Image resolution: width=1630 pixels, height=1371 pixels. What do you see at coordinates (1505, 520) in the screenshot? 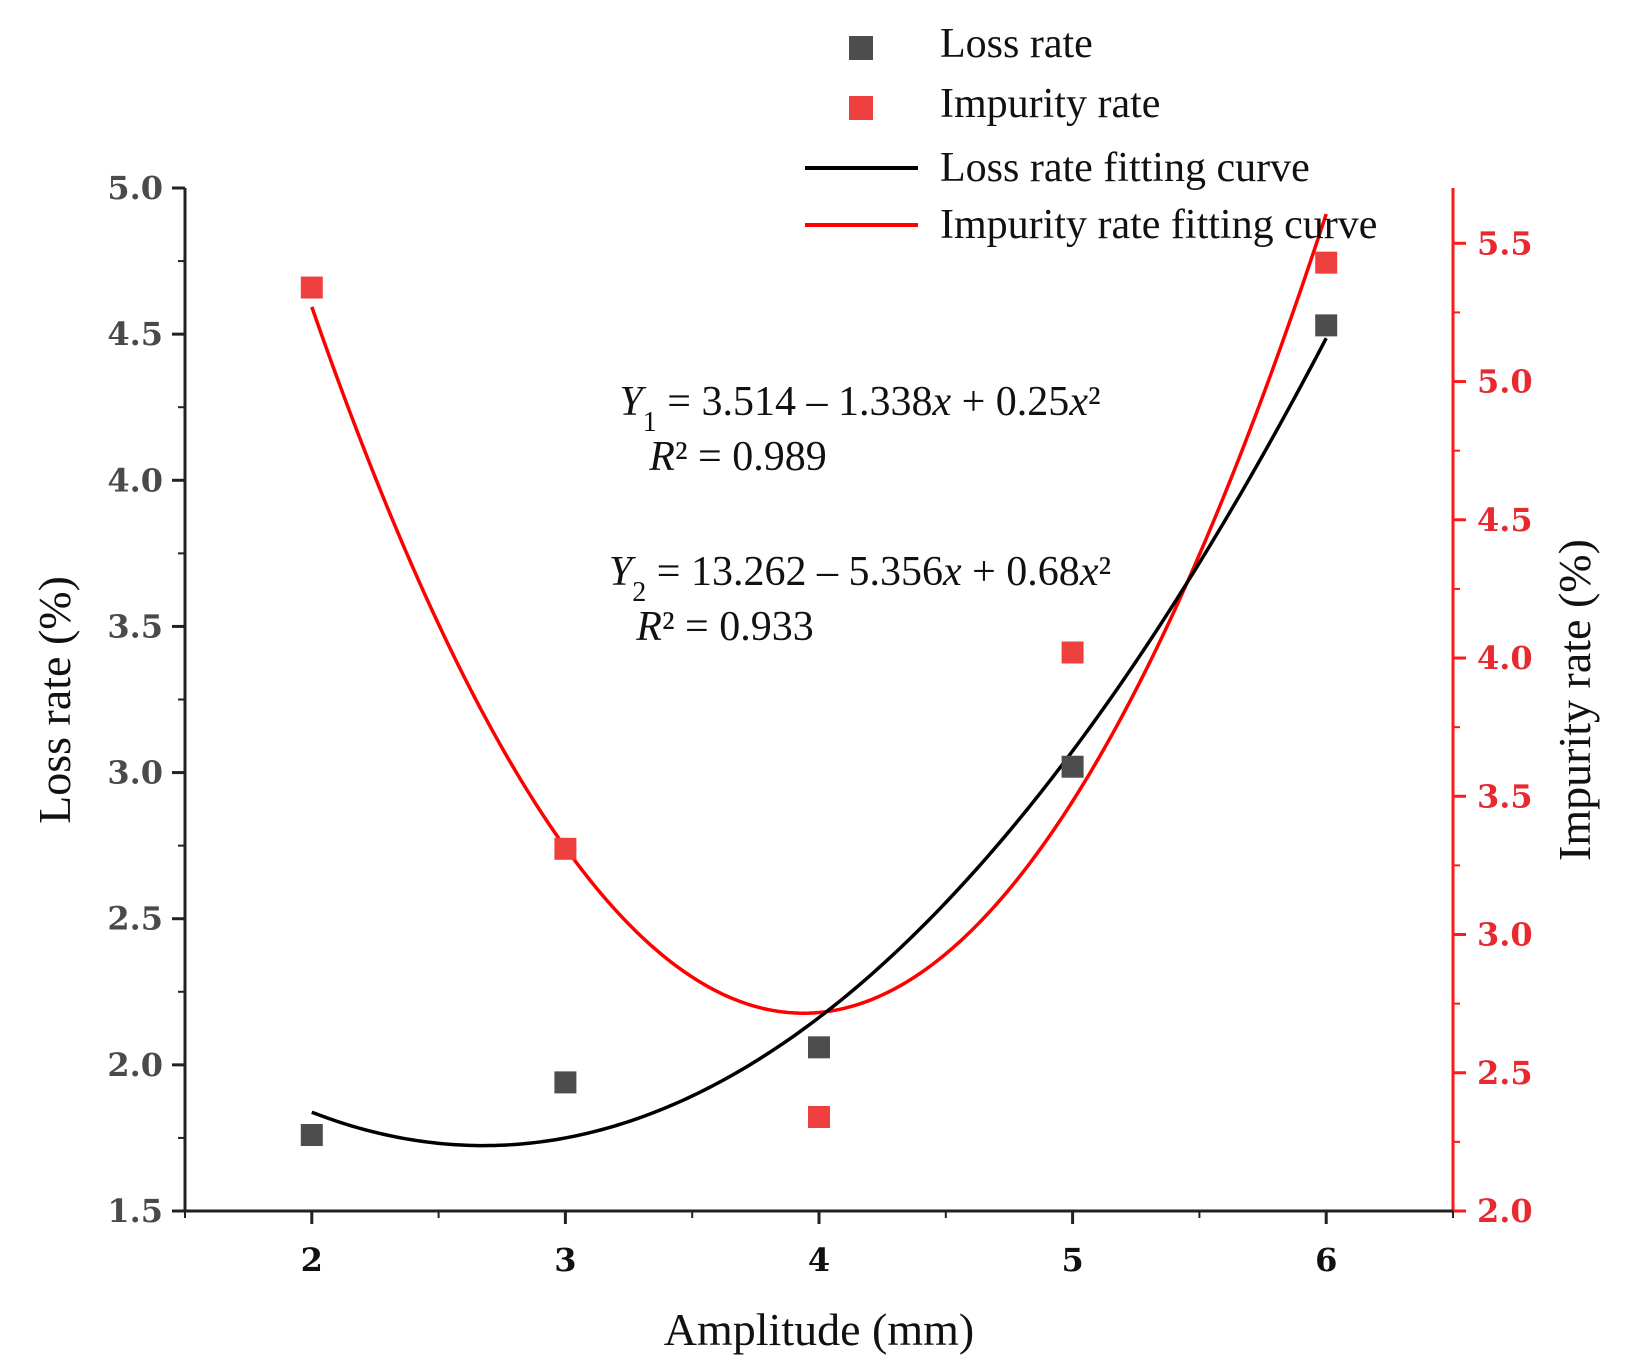
I see `right-tick-label: 4.5` at bounding box center [1505, 520].